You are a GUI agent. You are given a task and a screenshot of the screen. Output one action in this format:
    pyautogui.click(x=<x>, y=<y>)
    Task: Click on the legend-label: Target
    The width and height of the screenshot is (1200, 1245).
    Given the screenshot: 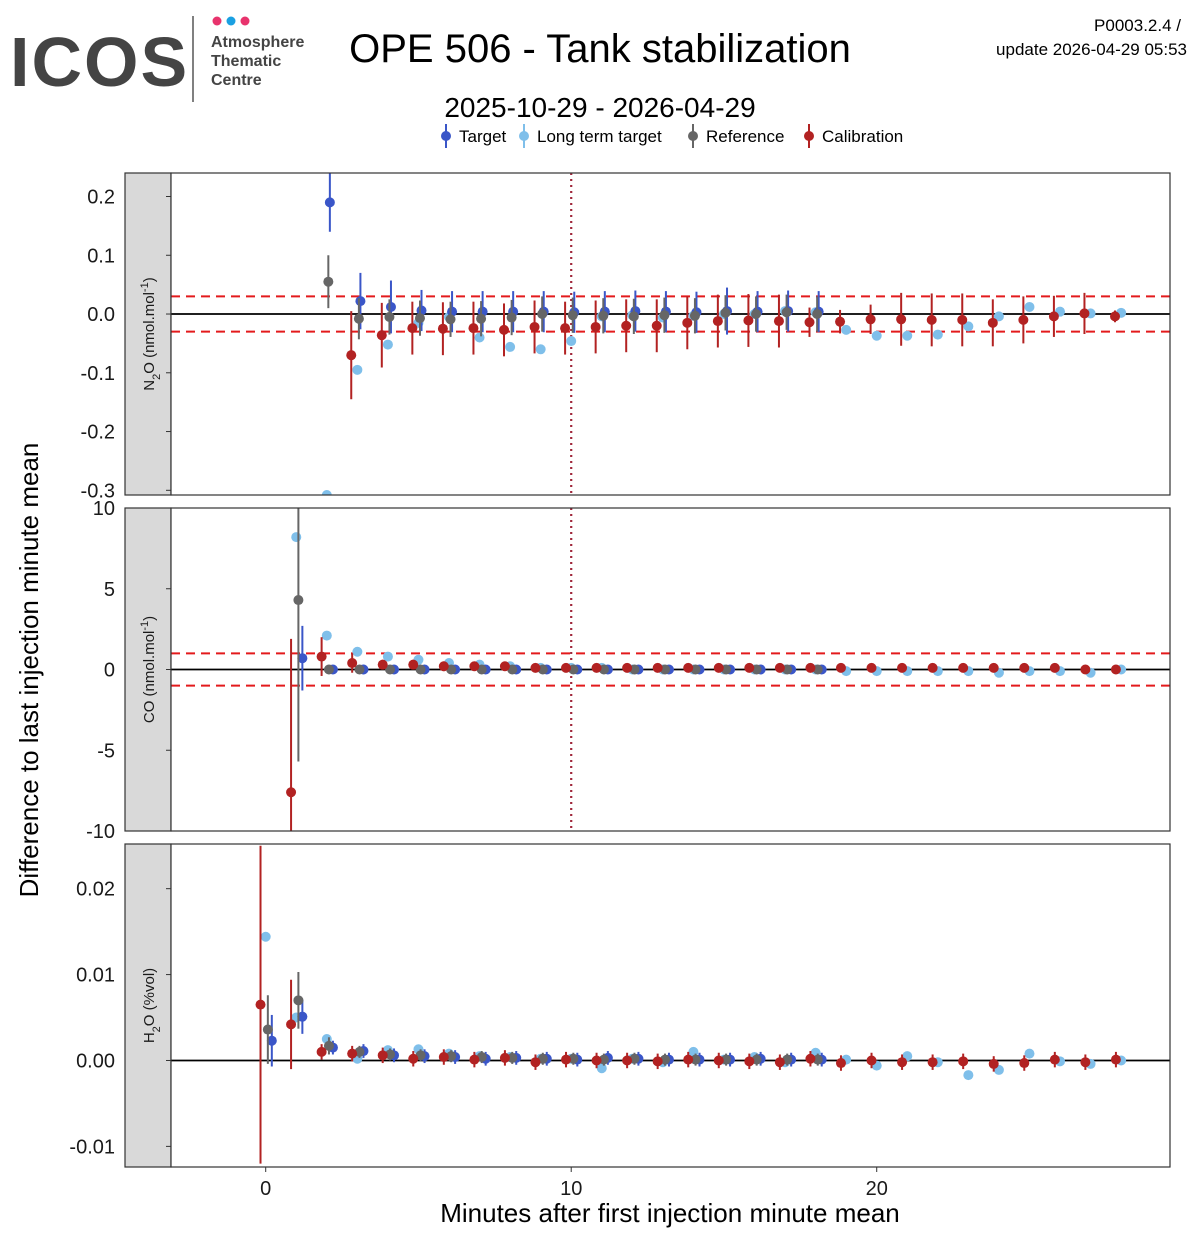 What is the action you would take?
    pyautogui.click(x=483, y=136)
    